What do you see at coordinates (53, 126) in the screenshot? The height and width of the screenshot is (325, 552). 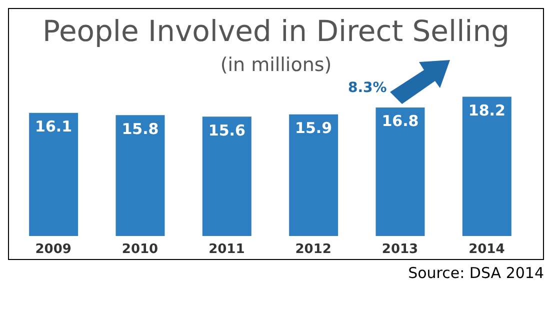 I see `data-label: 16.1` at bounding box center [53, 126].